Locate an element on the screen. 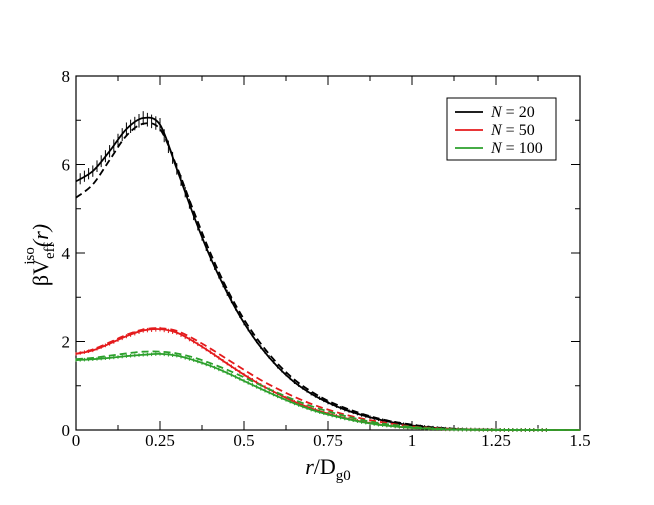 This screenshot has height=505, width=654. y-tick-label: 8 is located at coordinates (66, 76).